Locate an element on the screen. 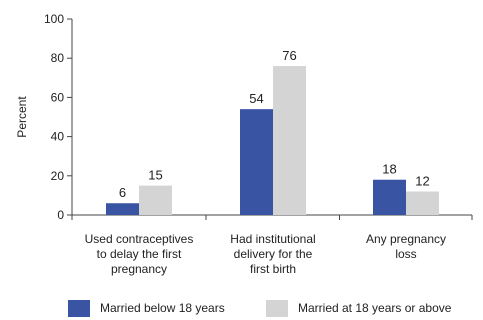 This screenshot has height=320, width=483. x-category-label-0-line-0: Used contraceptives is located at coordinates (139, 239).